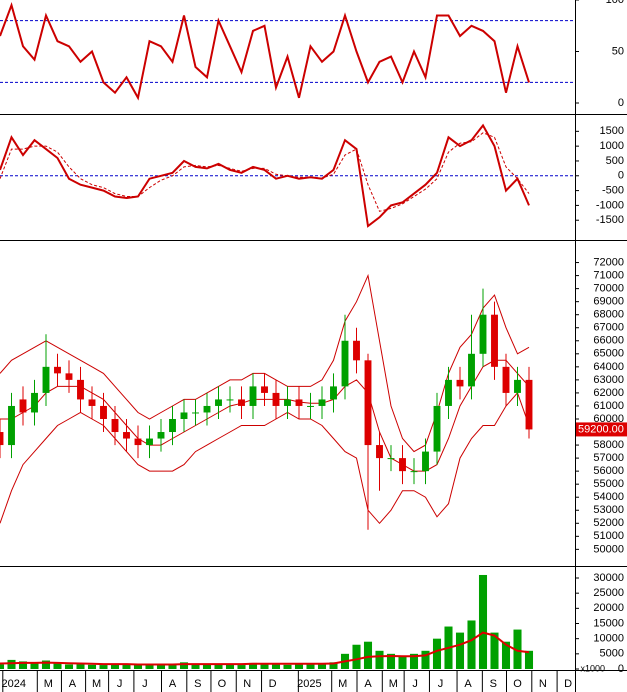 Image resolution: width=627 pixels, height=692 pixels. What do you see at coordinates (612, 131) in the screenshot?
I see `y-tick-label: 1500` at bounding box center [612, 131].